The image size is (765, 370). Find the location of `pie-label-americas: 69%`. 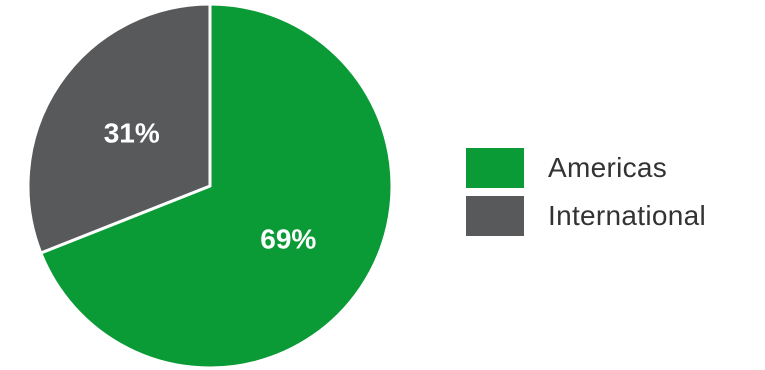

pie-label-americas: 69% is located at coordinates (288, 239).